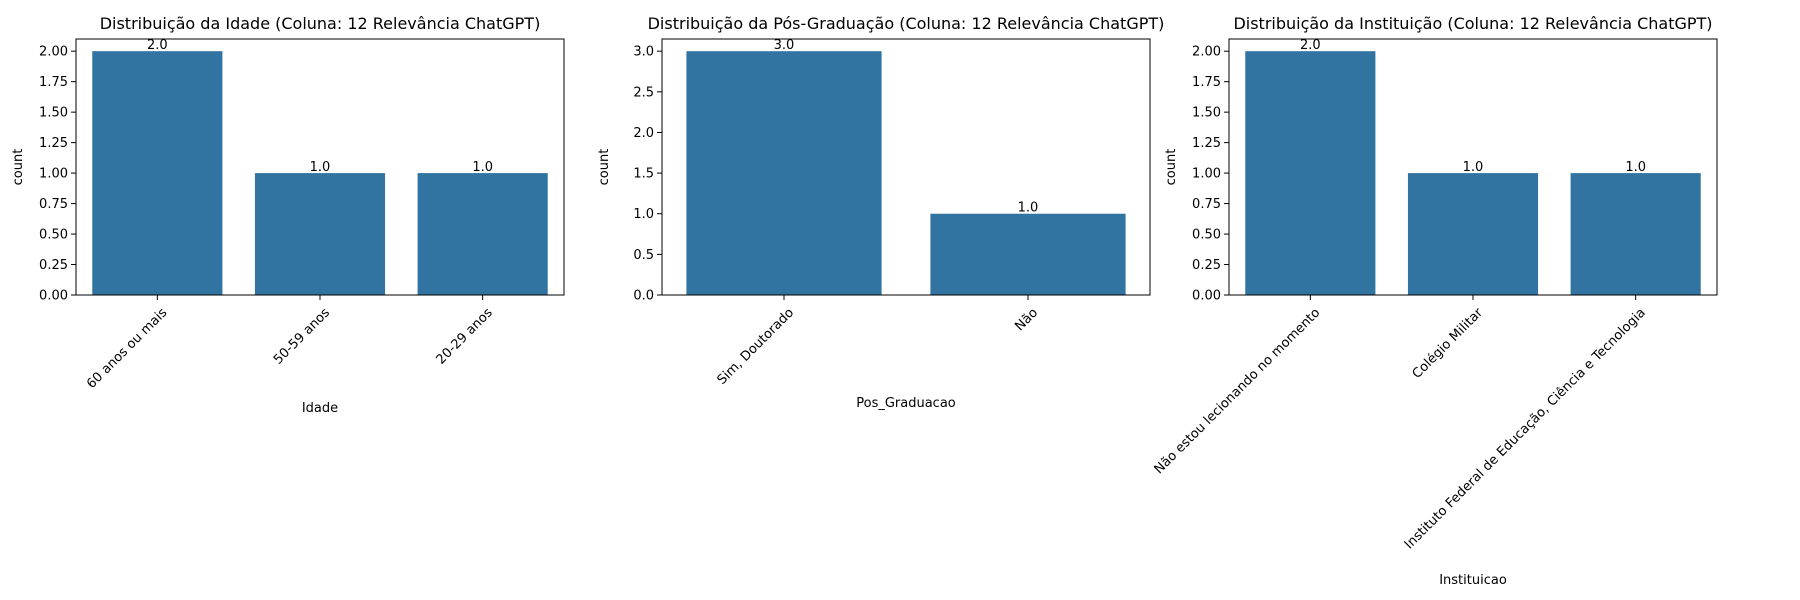  Describe the element at coordinates (643, 133) in the screenshot. I see `y-tick-label: 2.0` at that location.